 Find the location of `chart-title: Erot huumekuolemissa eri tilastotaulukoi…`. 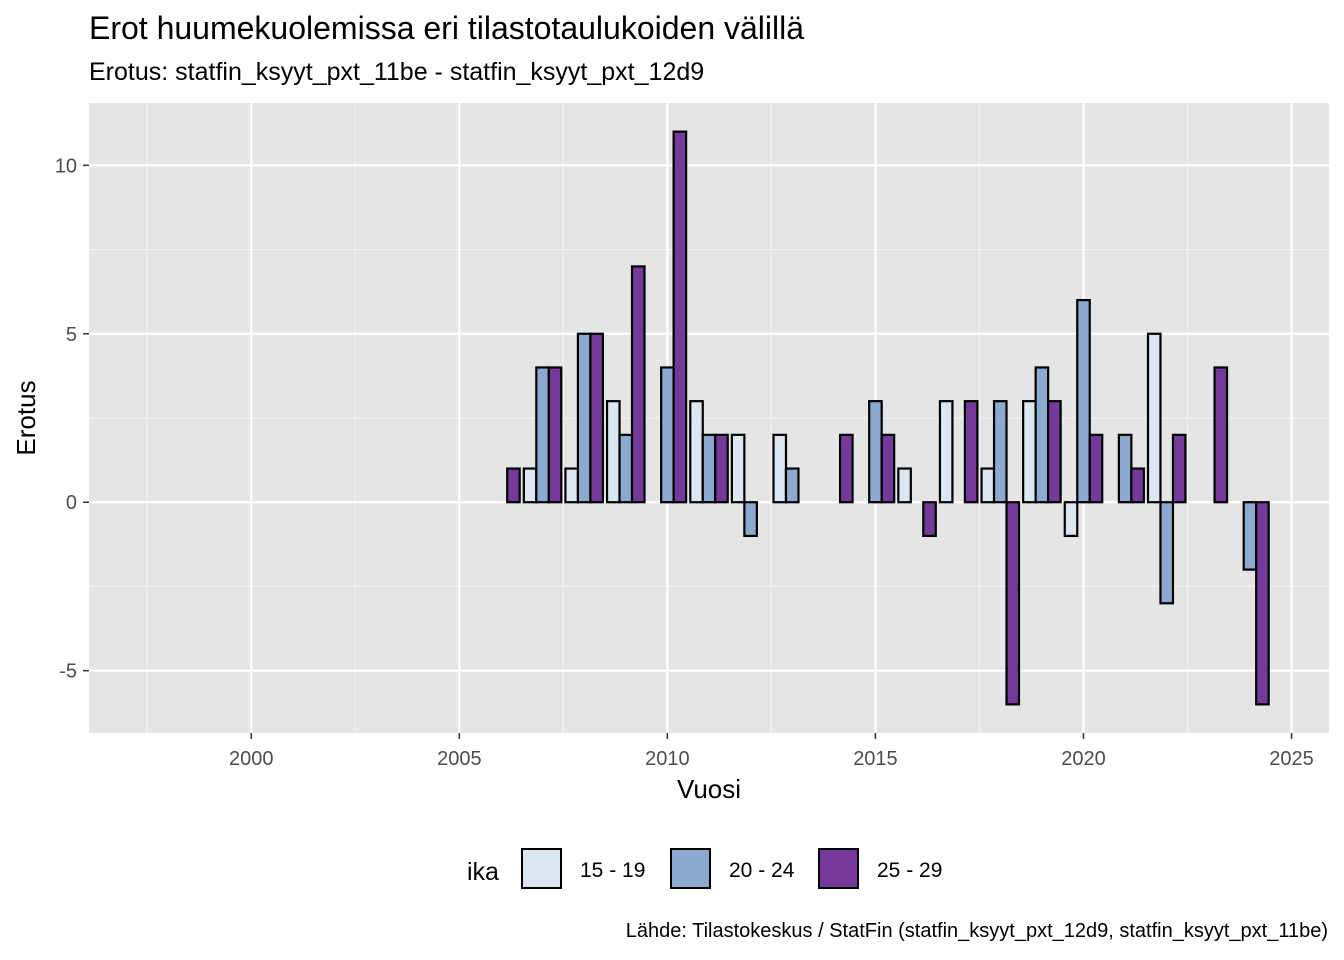

chart-title: Erot huumekuolemissa eri tilastotaulukoi… is located at coordinates (447, 28).